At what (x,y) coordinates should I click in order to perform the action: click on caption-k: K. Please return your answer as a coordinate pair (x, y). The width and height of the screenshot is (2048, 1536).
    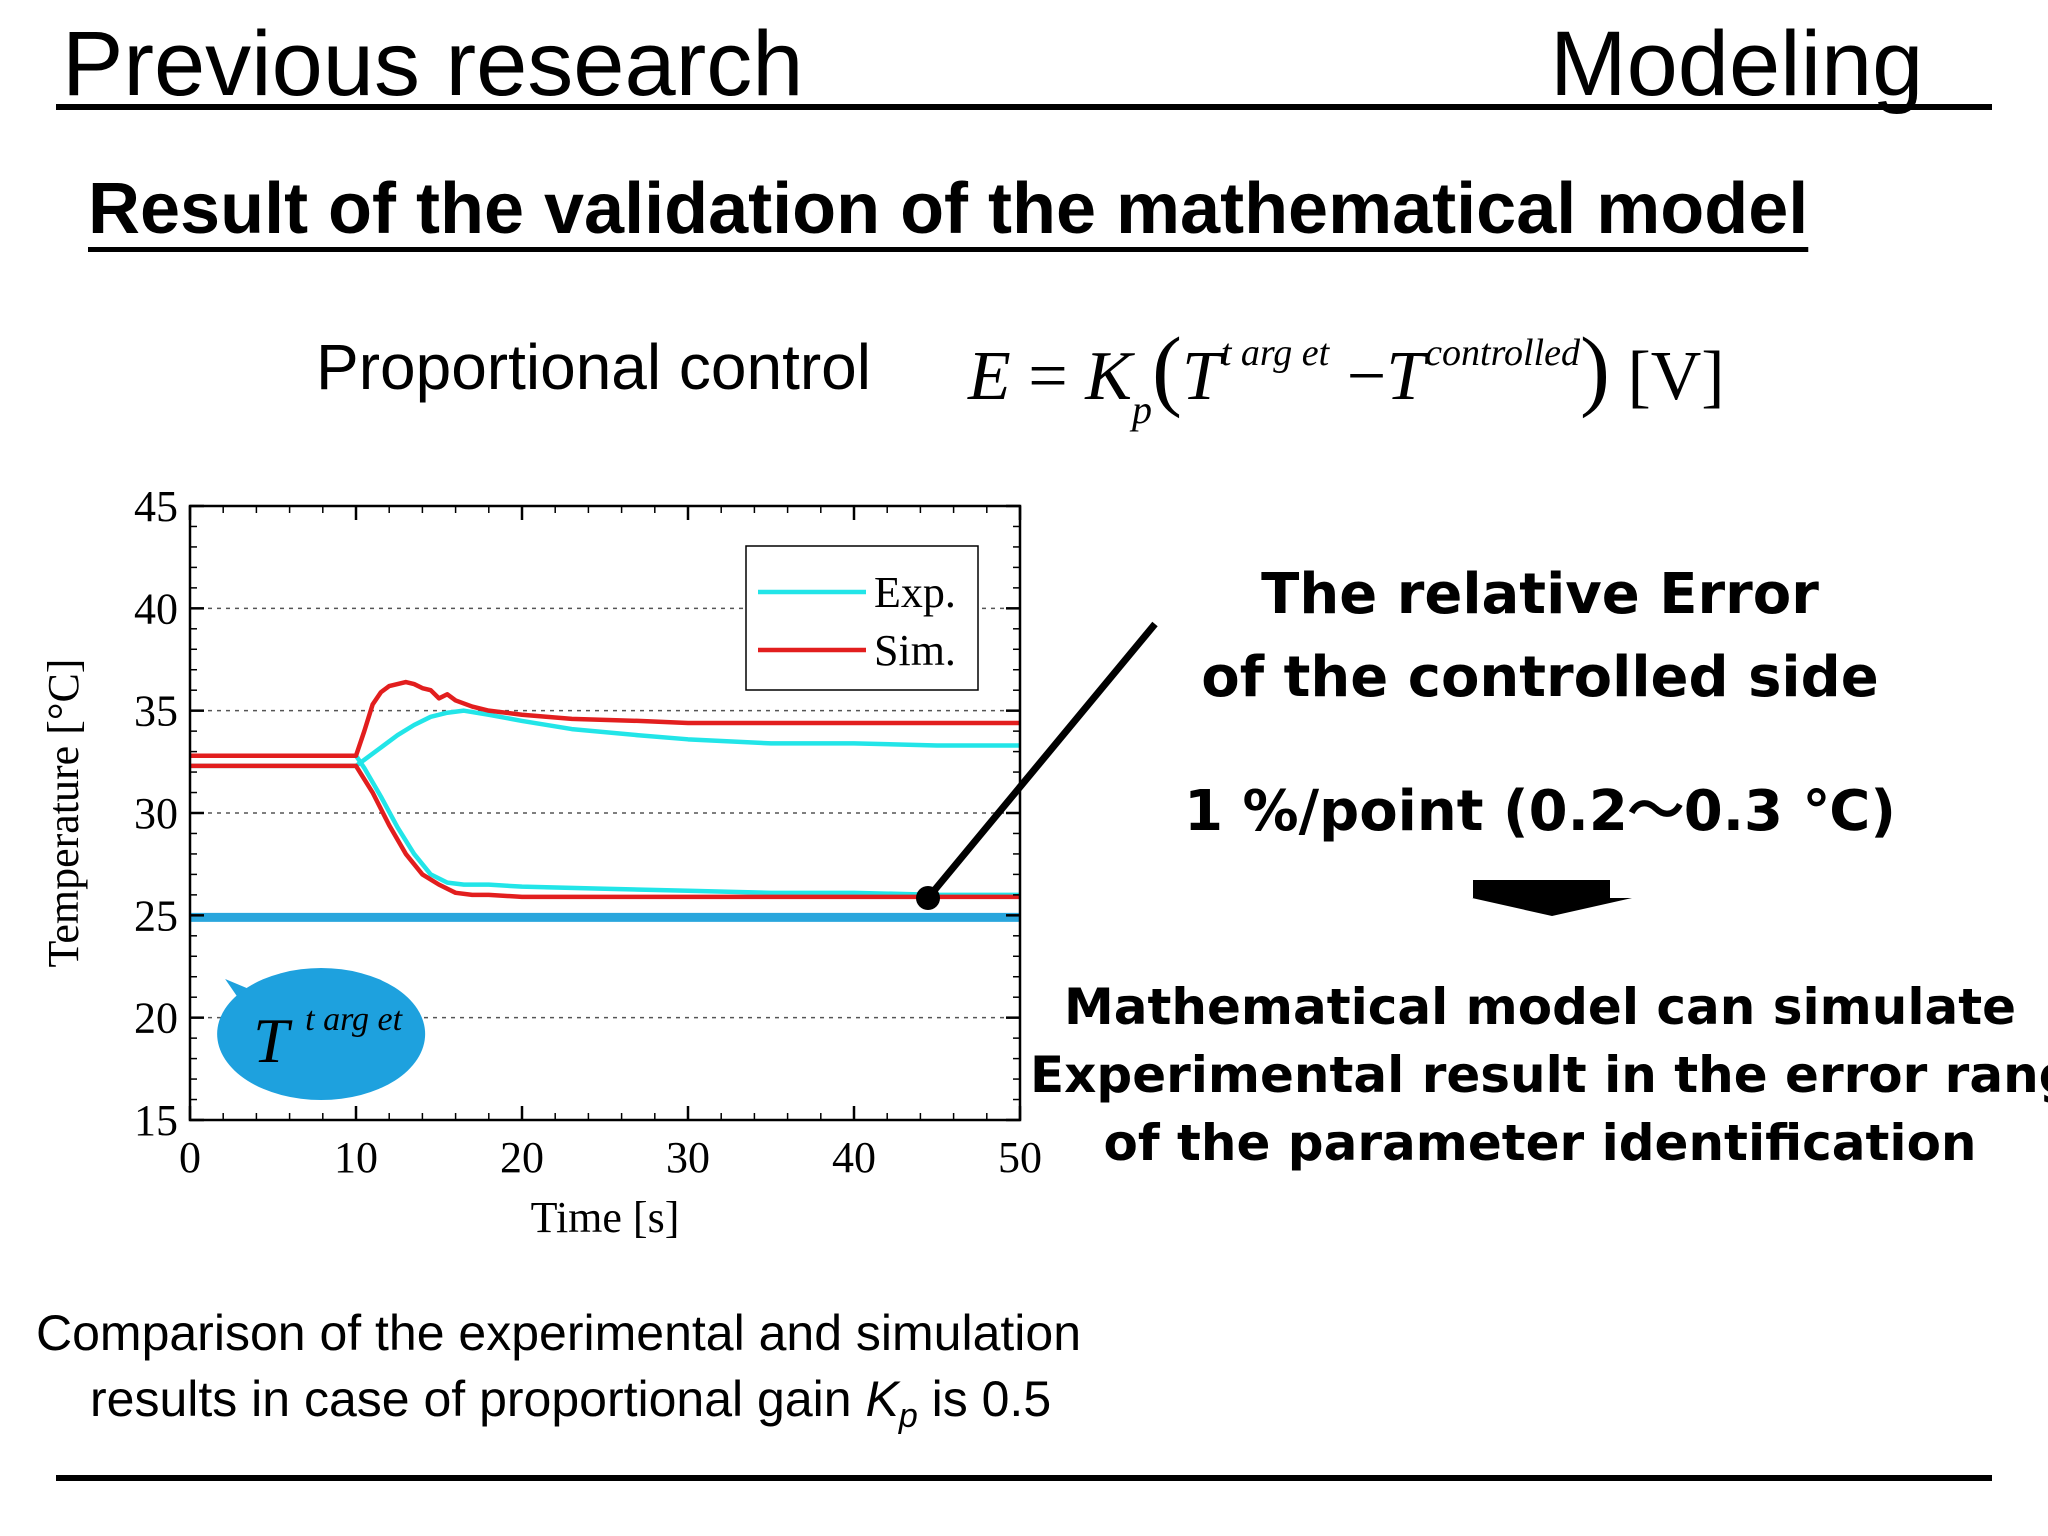
    Looking at the image, I should click on (882, 1399).